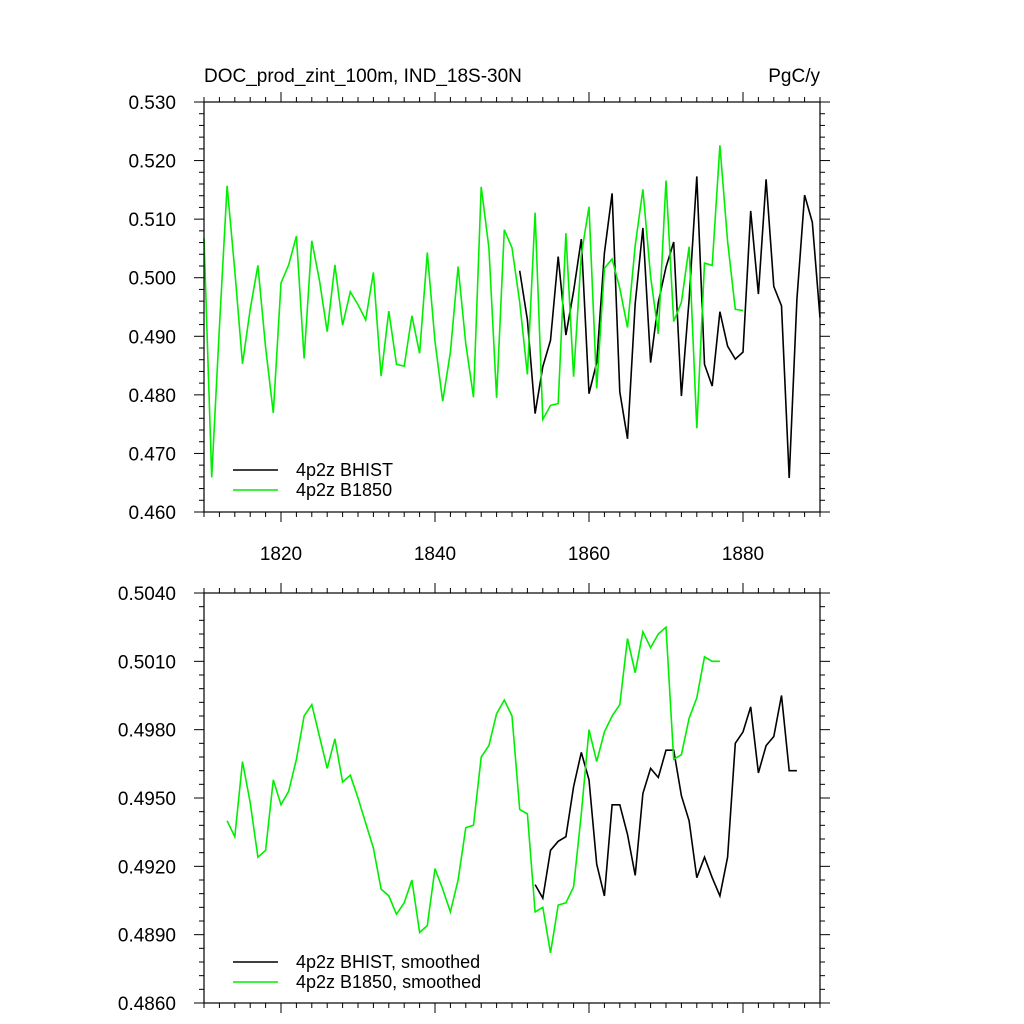  I want to click on top-panel-units: PgC/y, so click(794, 76).